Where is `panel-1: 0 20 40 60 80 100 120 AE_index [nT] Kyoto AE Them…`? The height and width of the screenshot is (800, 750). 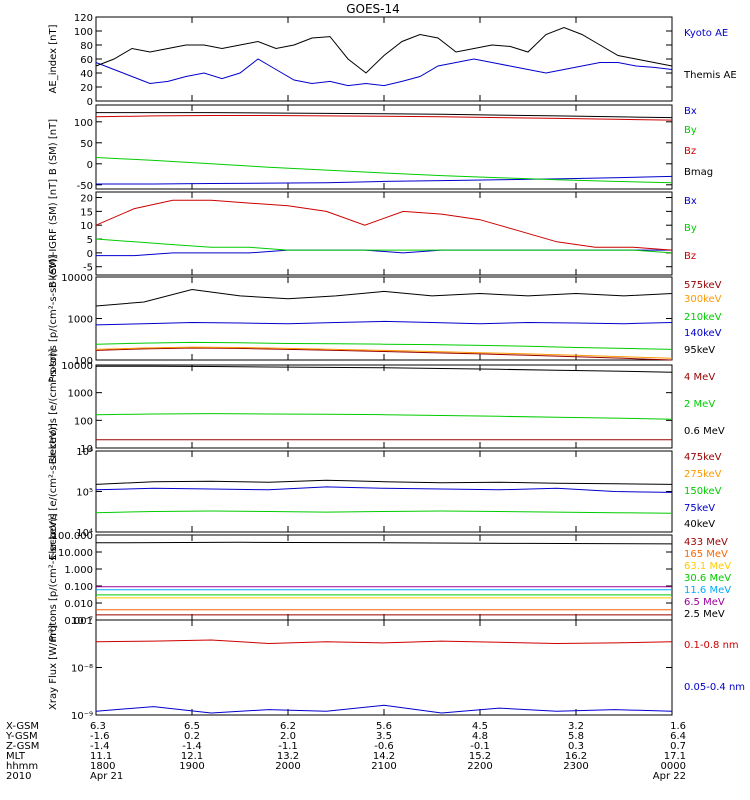
panel-1: 0 20 40 60 80 100 120 AE_index [nT] Kyoto AE Them… is located at coordinates (392, 60).